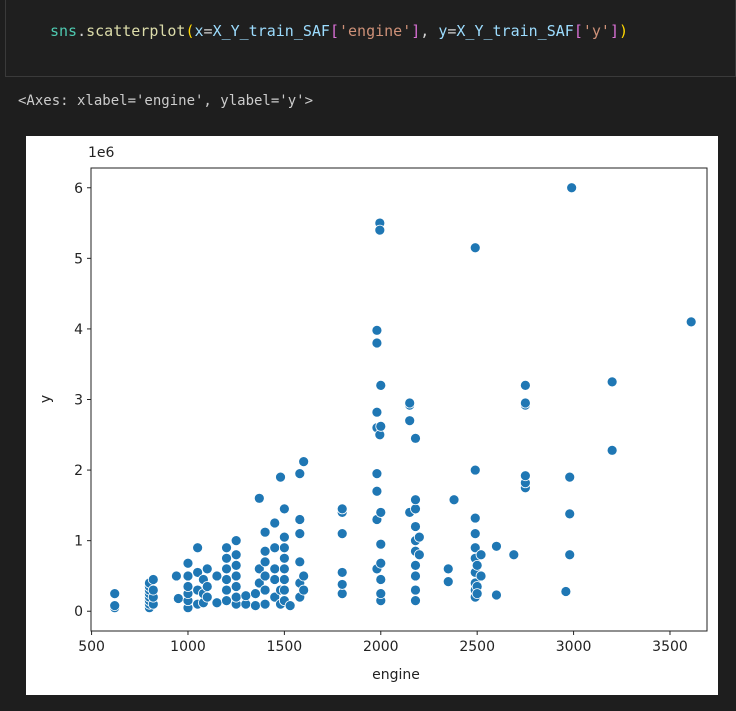 This screenshot has height=711, width=736. What do you see at coordinates (64, 31) in the screenshot?
I see `code-token: sns` at bounding box center [64, 31].